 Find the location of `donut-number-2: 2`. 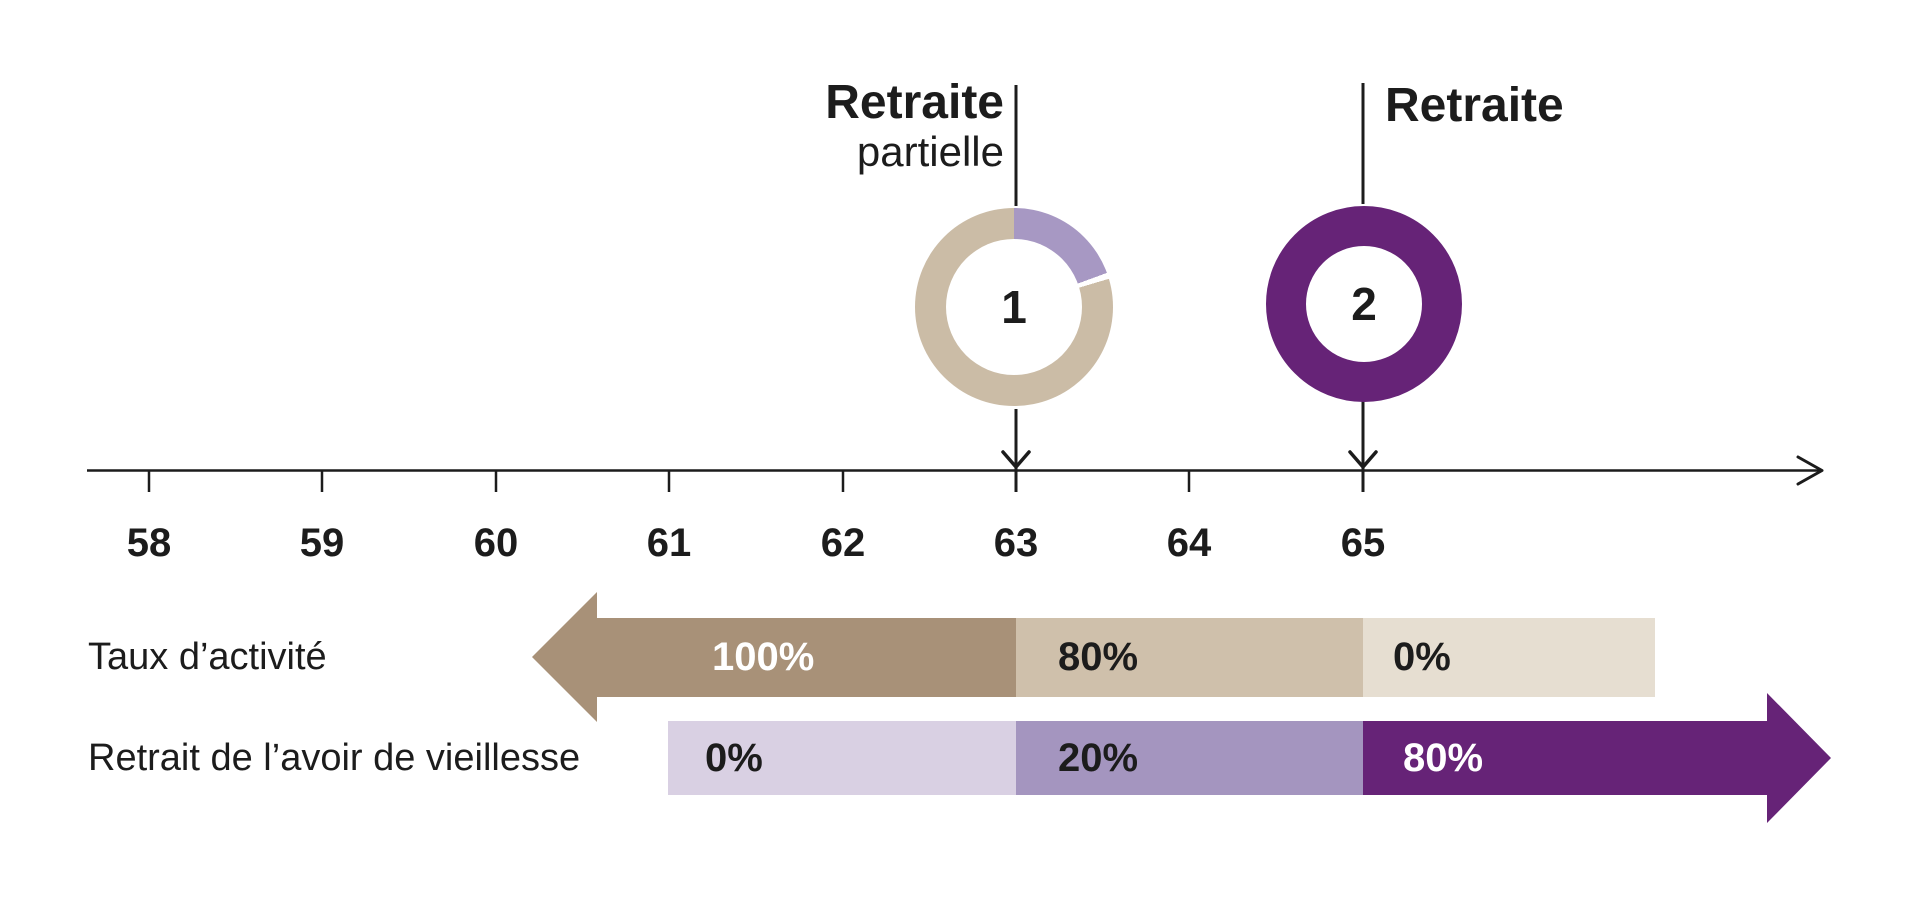

donut-number-2: 2 is located at coordinates (1364, 304).